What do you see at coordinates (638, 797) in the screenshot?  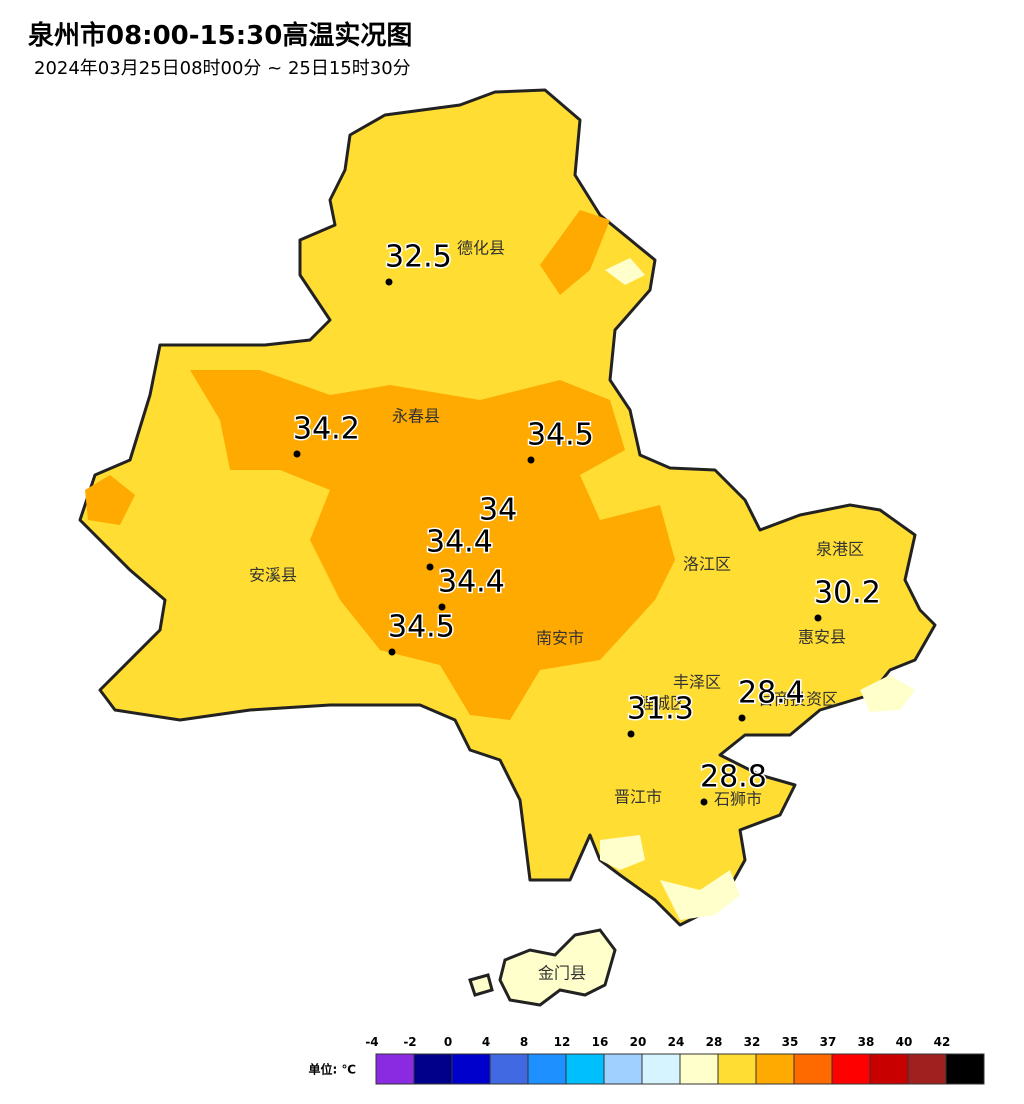 I see `district-label: 晋江市` at bounding box center [638, 797].